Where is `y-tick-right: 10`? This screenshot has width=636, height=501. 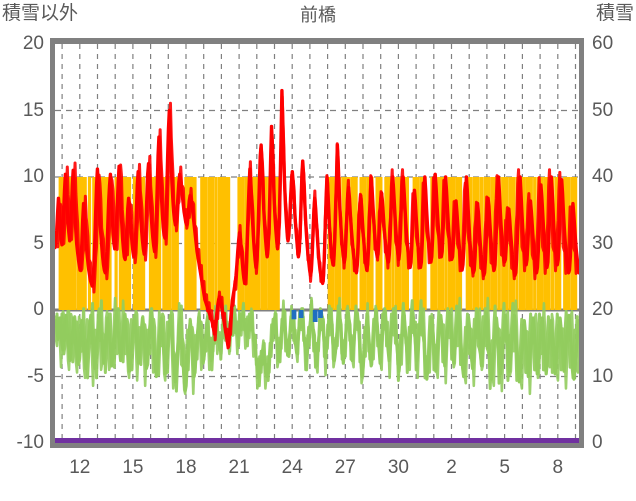
y-tick-right: 10 is located at coordinates (603, 376).